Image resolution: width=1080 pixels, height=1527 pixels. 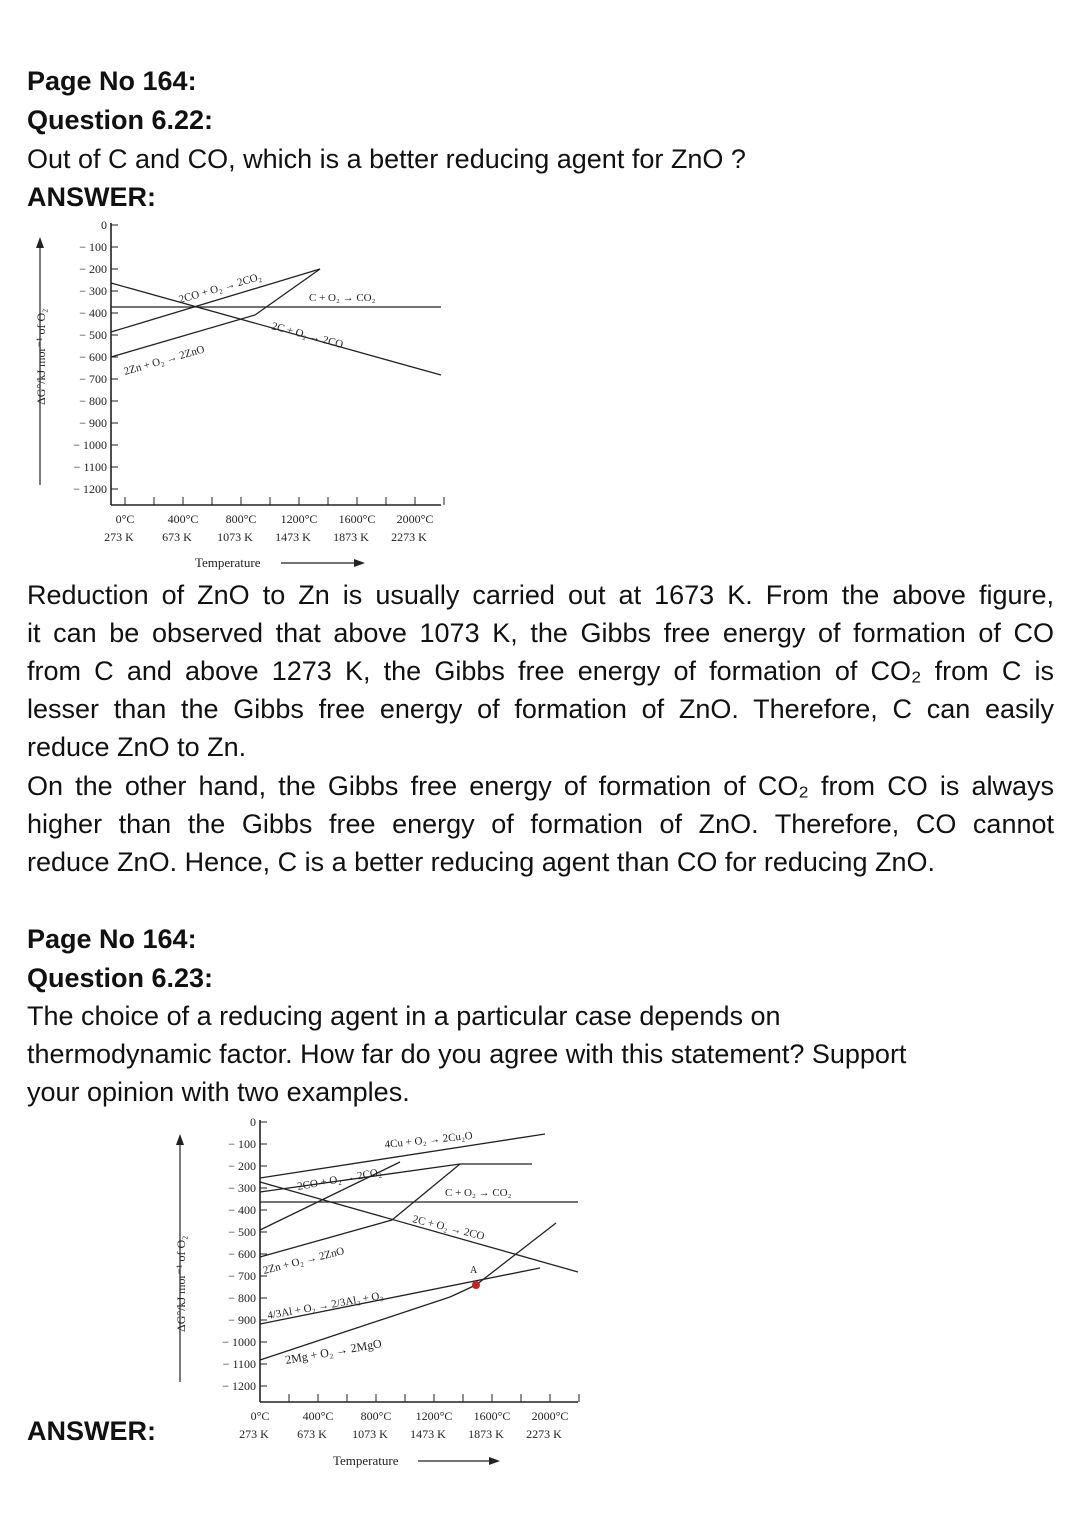 What do you see at coordinates (120, 978) in the screenshot?
I see `question-number: Question 6.23:` at bounding box center [120, 978].